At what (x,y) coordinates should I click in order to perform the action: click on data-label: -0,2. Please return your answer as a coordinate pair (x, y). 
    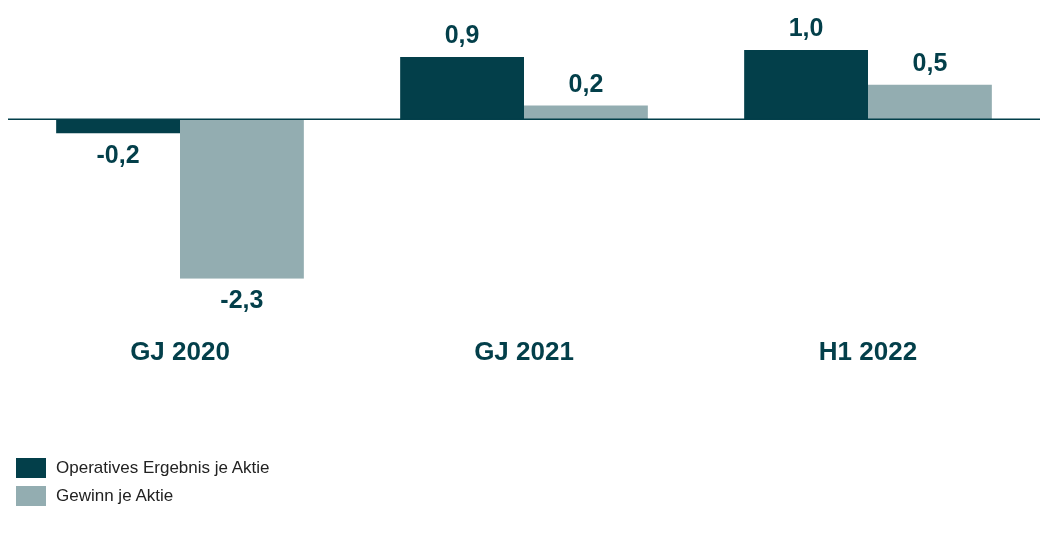
    Looking at the image, I should click on (118, 153).